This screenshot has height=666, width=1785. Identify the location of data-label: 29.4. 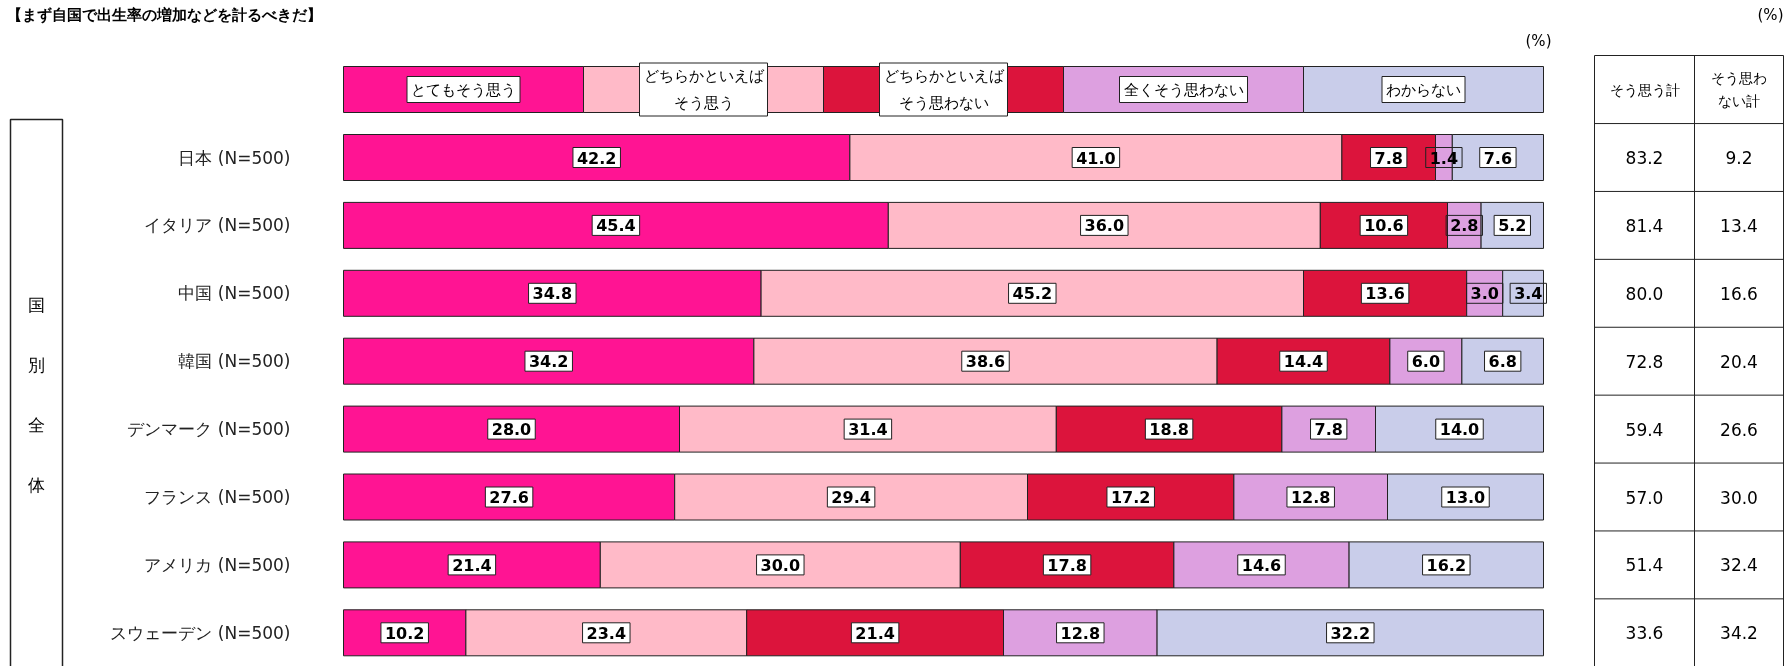
(851, 497).